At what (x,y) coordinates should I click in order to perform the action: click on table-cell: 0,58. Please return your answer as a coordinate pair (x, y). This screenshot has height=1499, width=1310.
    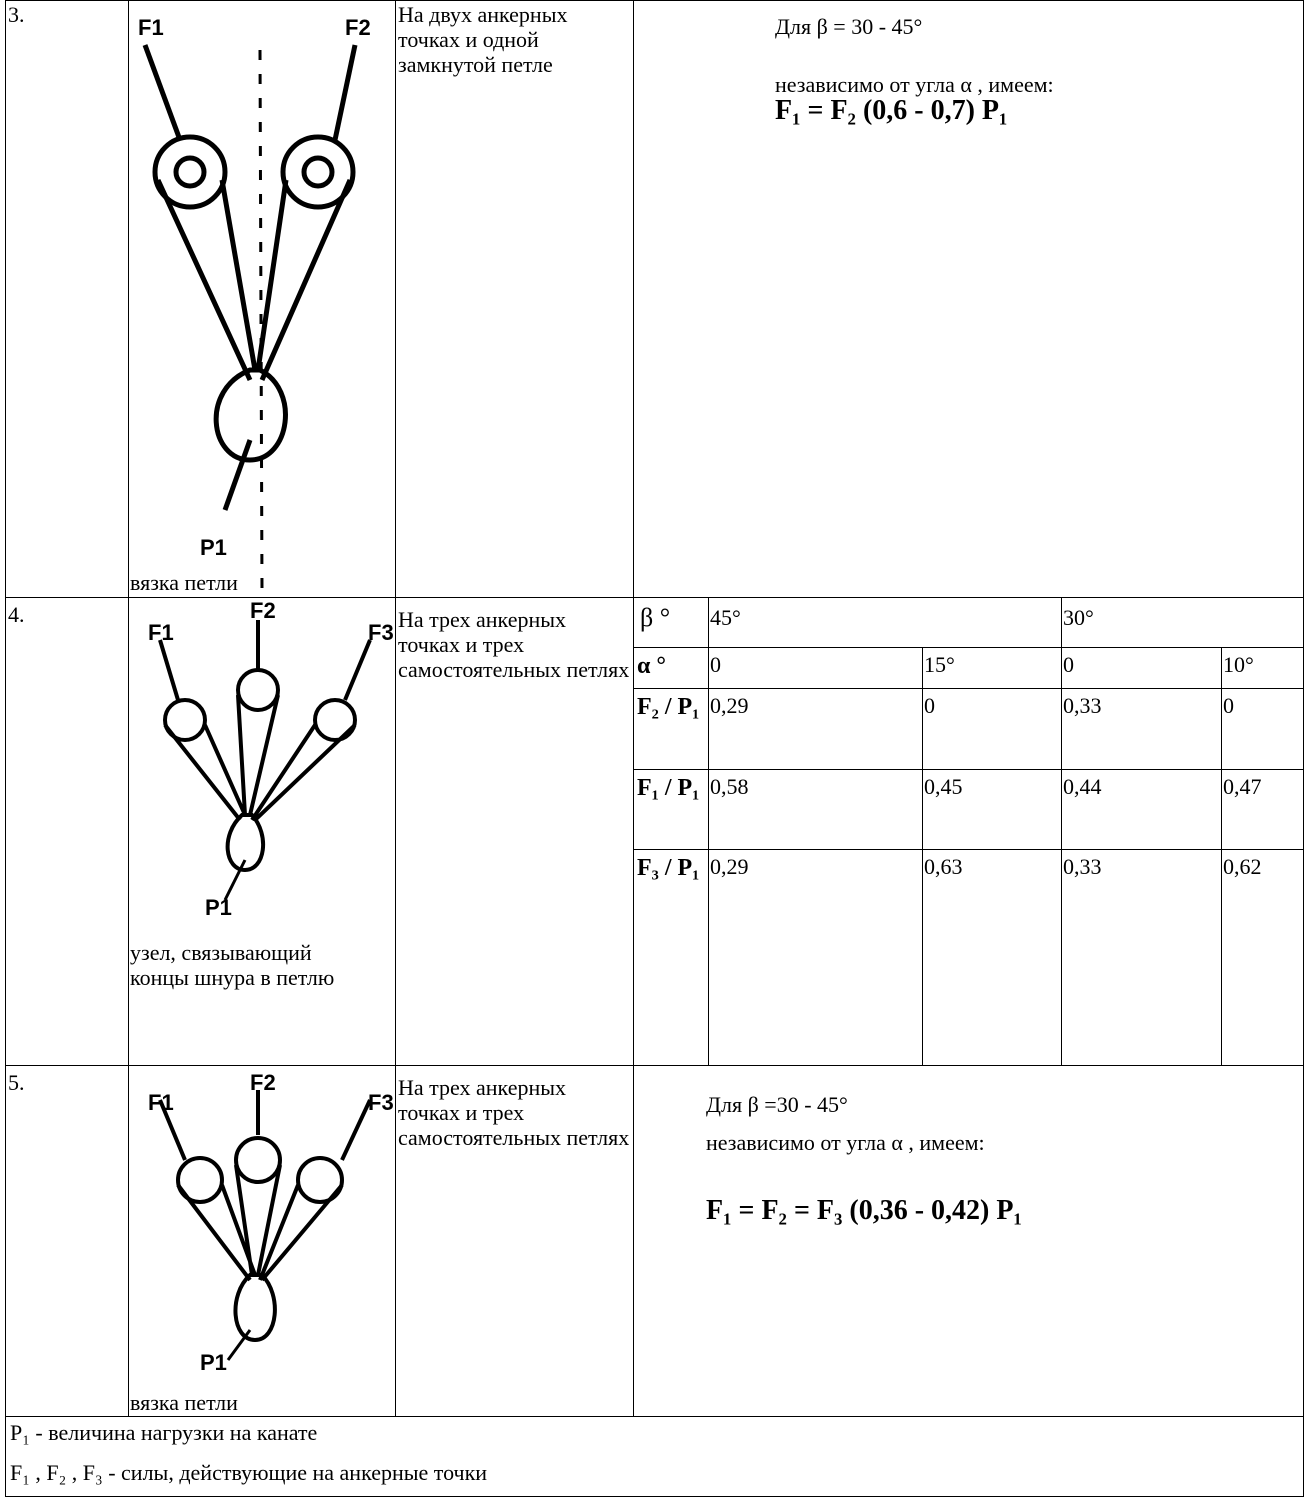
    Looking at the image, I should click on (729, 786).